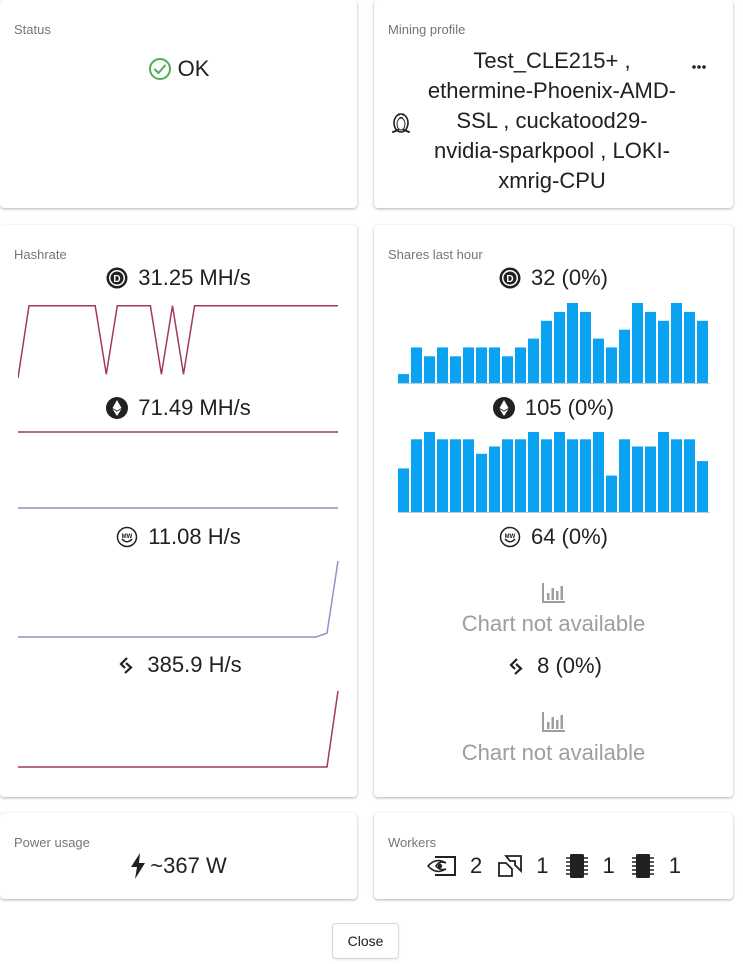  What do you see at coordinates (427, 29) in the screenshot?
I see `mining-profile-title: Mining profile` at bounding box center [427, 29].